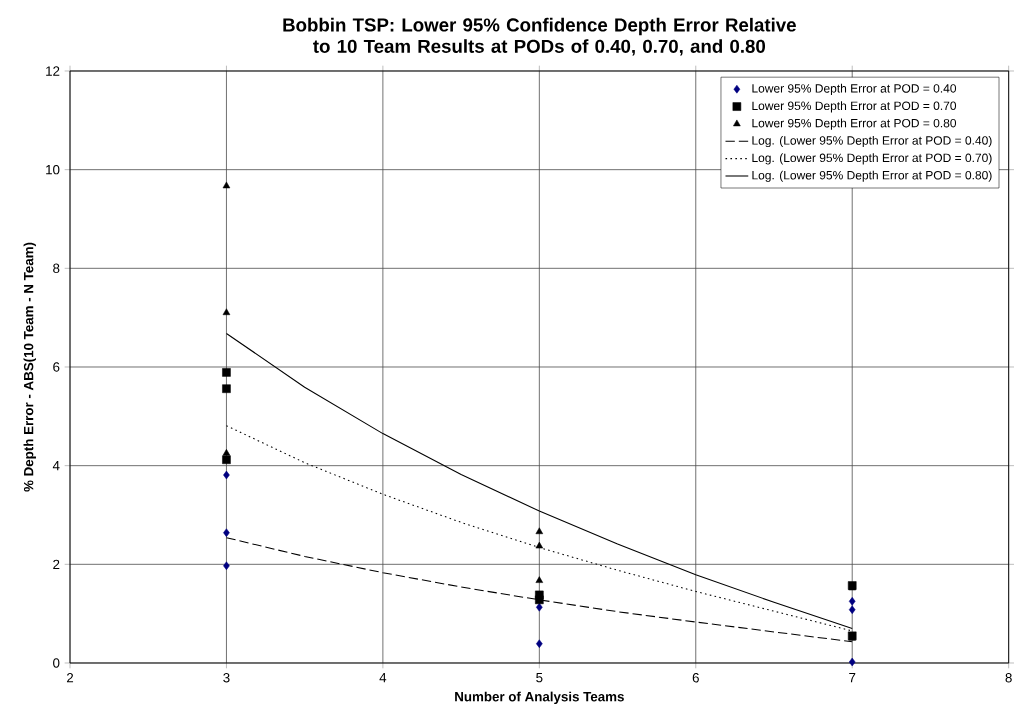  What do you see at coordinates (872, 159) in the screenshot?
I see `legend-label: Log. (Lower 95% Depth Error at POD = 0.70)` at bounding box center [872, 159].